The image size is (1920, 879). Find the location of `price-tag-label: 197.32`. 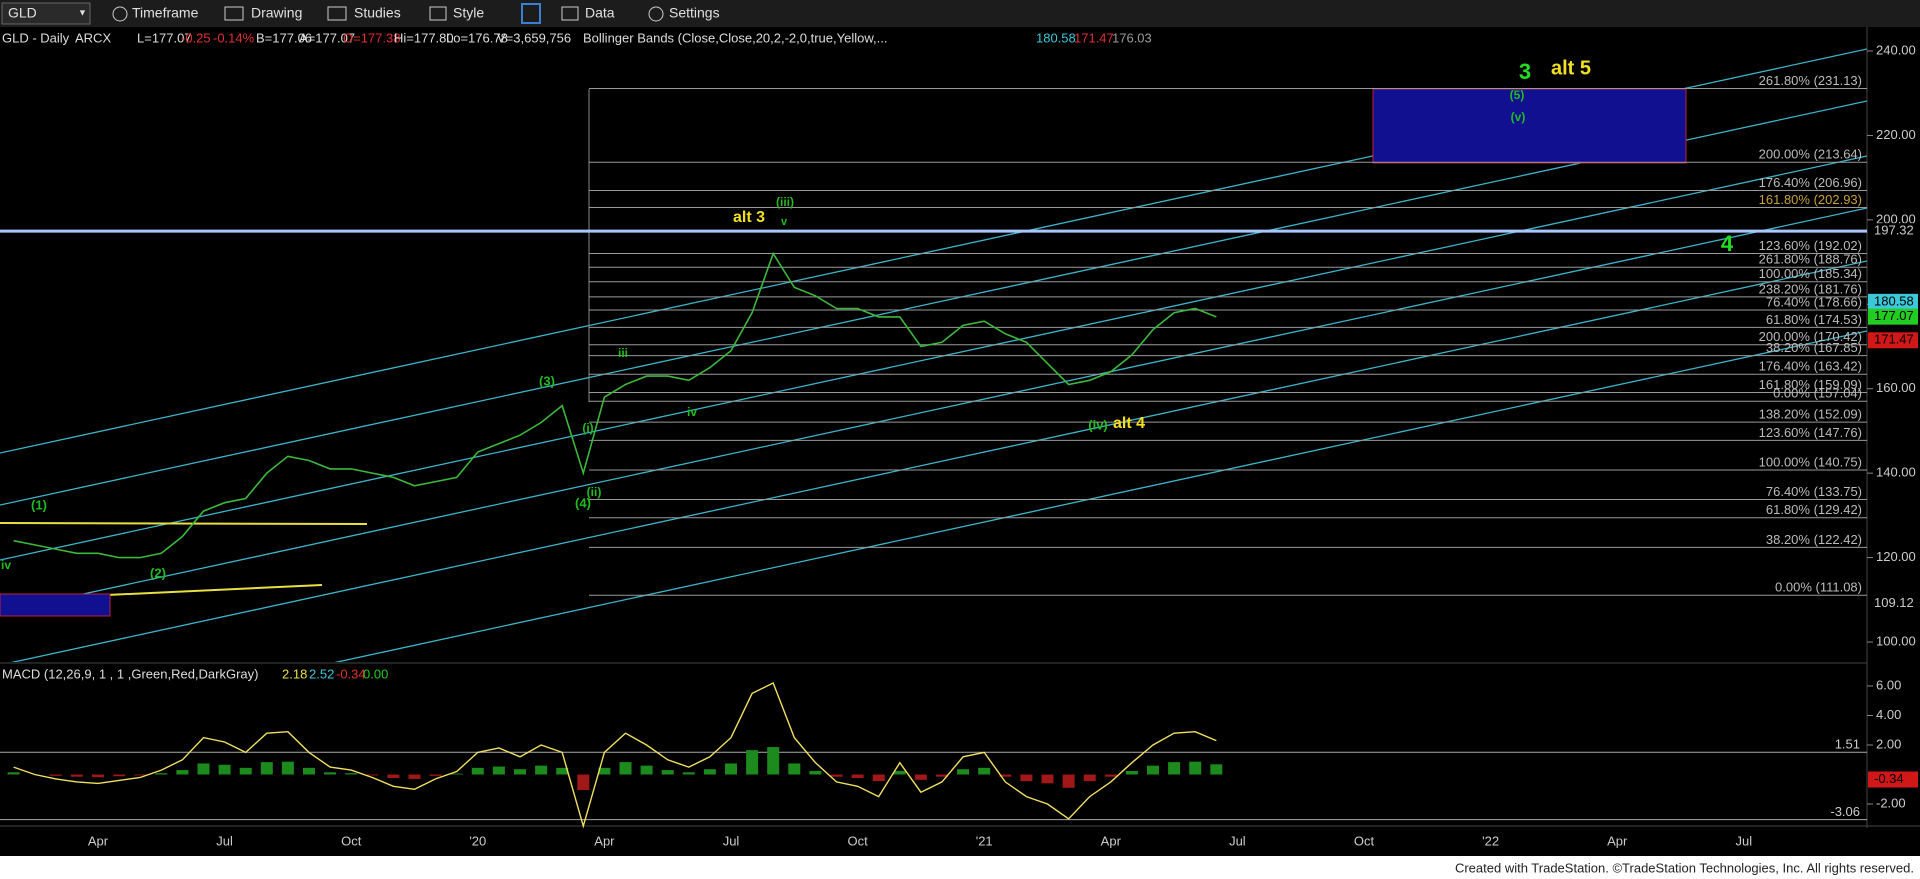

price-tag-label: 197.32 is located at coordinates (1894, 230).